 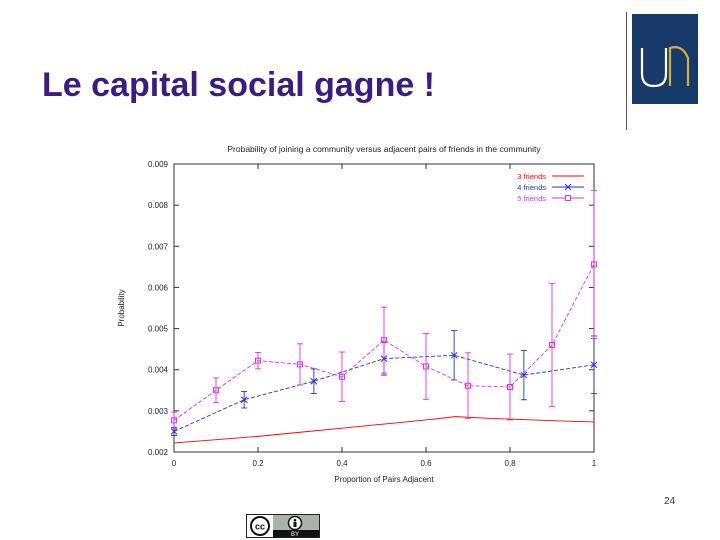 What do you see at coordinates (665, 67) in the screenshot?
I see `university-logo-mark` at bounding box center [665, 67].